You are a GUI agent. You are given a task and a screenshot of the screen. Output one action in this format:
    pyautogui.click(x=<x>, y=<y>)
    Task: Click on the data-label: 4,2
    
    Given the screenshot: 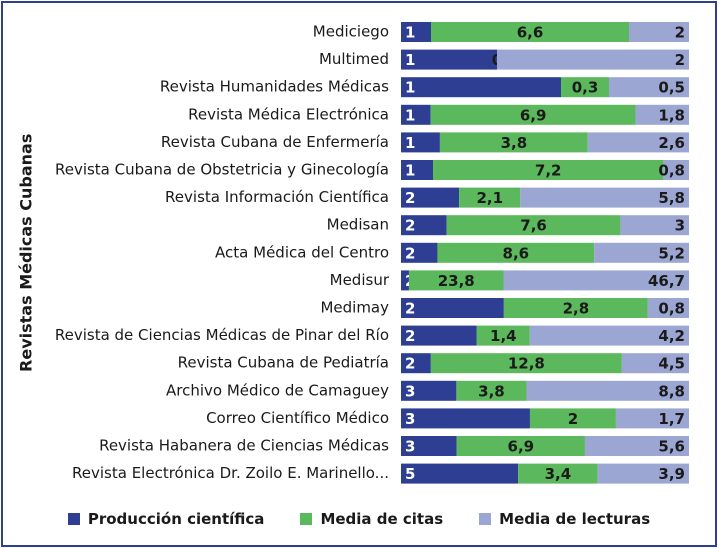 What is the action you would take?
    pyautogui.click(x=671, y=336)
    